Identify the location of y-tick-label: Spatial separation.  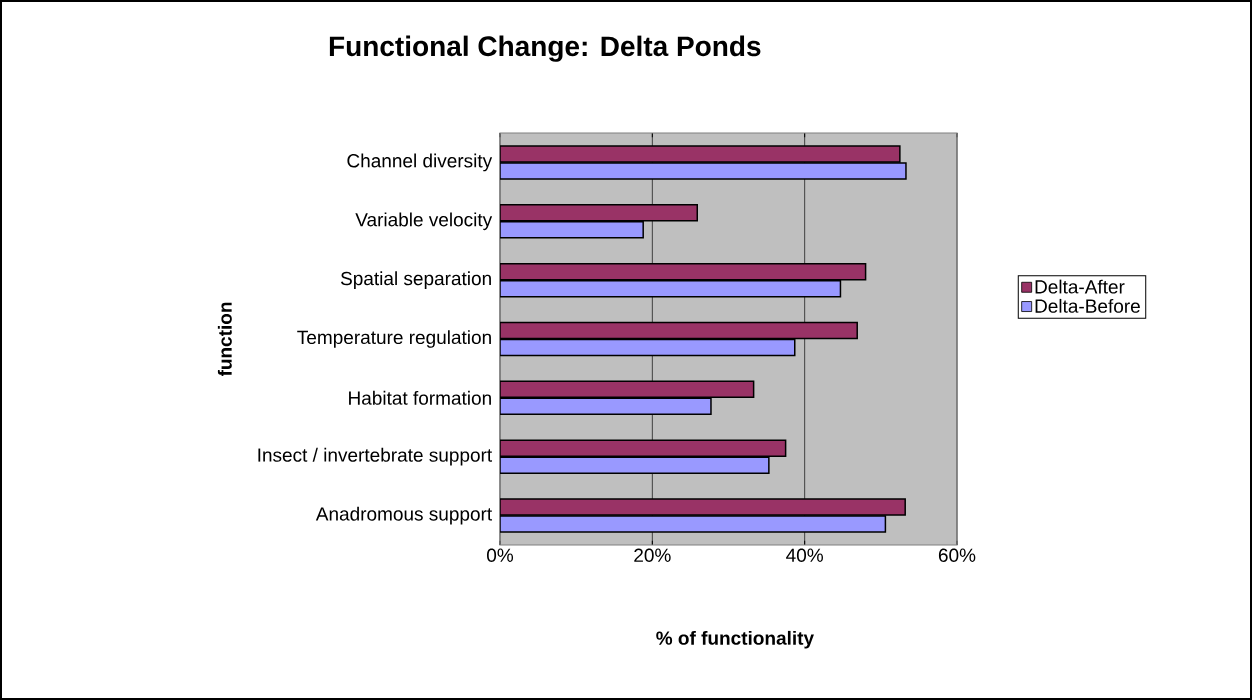
(415, 280).